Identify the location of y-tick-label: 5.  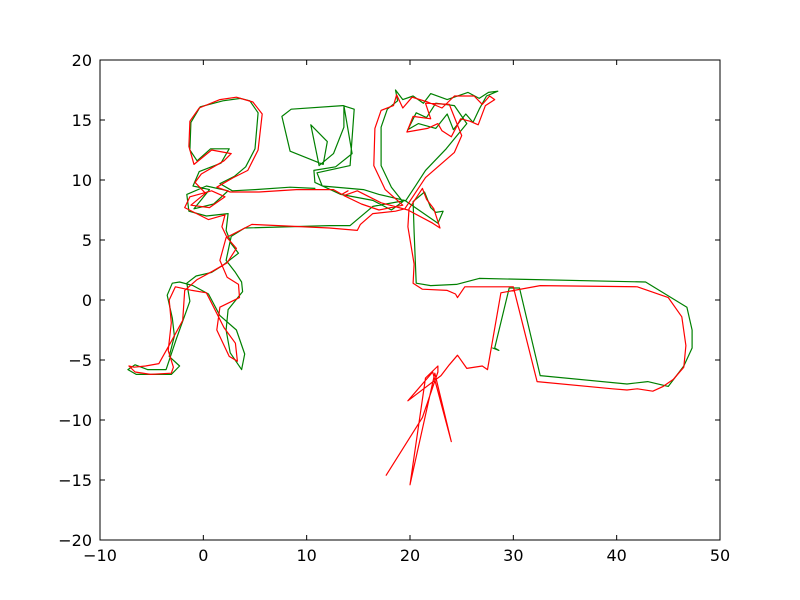
(87, 240).